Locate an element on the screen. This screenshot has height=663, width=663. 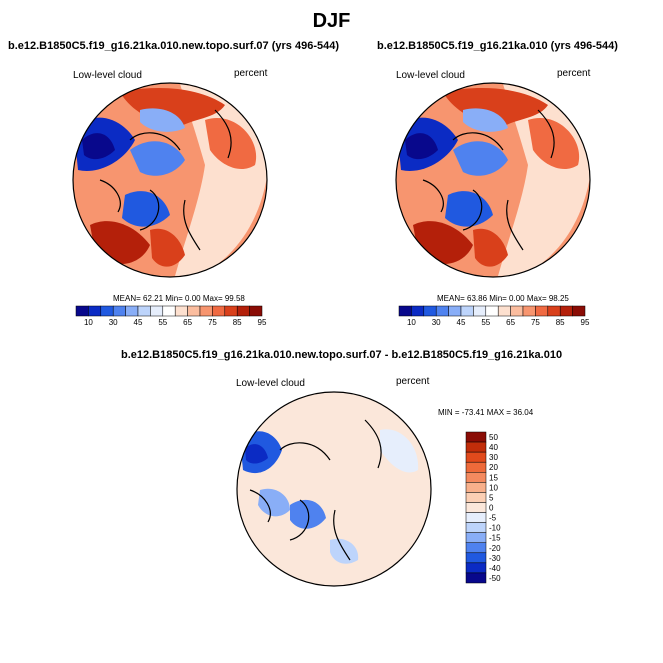
map2-field-red-south is located at coordinates (490, 247).